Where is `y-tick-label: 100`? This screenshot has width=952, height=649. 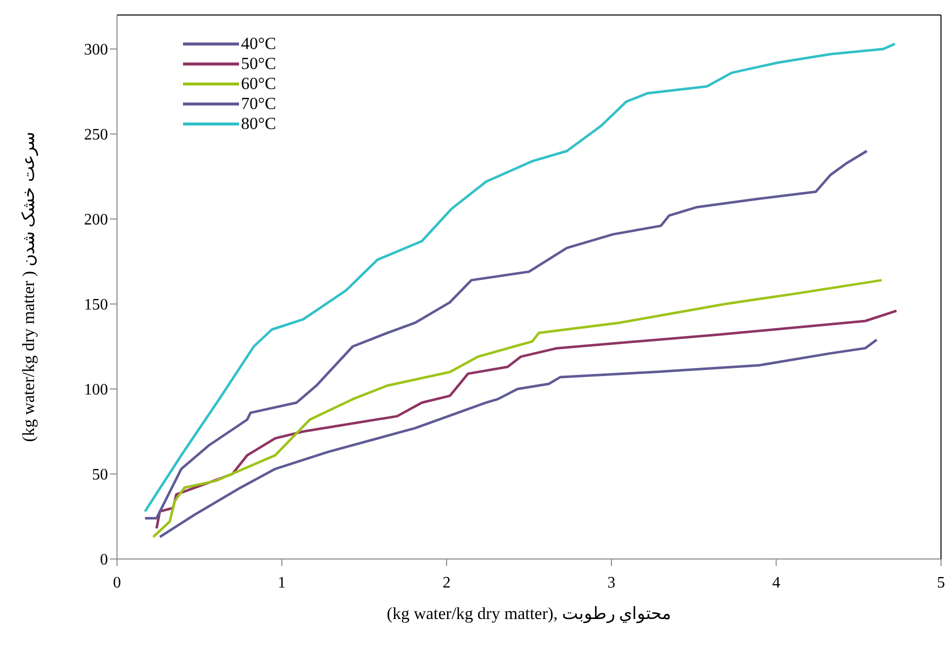 y-tick-label: 100 is located at coordinates (96, 390).